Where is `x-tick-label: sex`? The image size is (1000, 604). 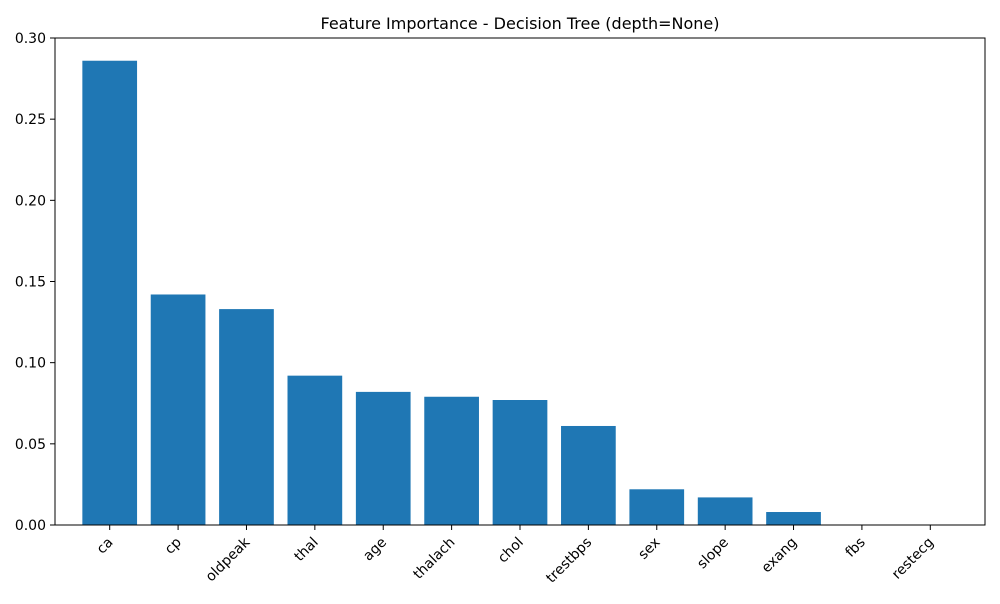
x-tick-label: sex is located at coordinates (649, 549).